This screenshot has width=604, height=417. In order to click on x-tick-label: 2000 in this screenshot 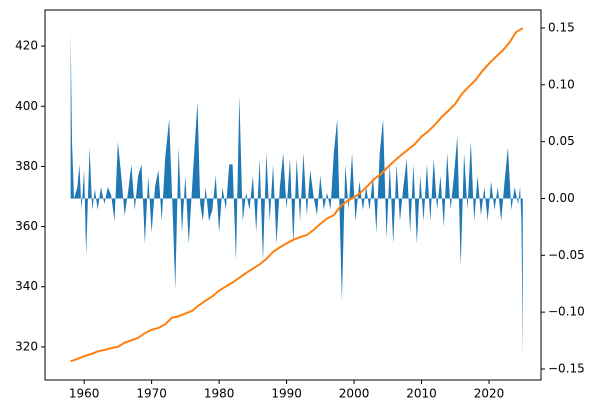, I will do `click(354, 394)`.